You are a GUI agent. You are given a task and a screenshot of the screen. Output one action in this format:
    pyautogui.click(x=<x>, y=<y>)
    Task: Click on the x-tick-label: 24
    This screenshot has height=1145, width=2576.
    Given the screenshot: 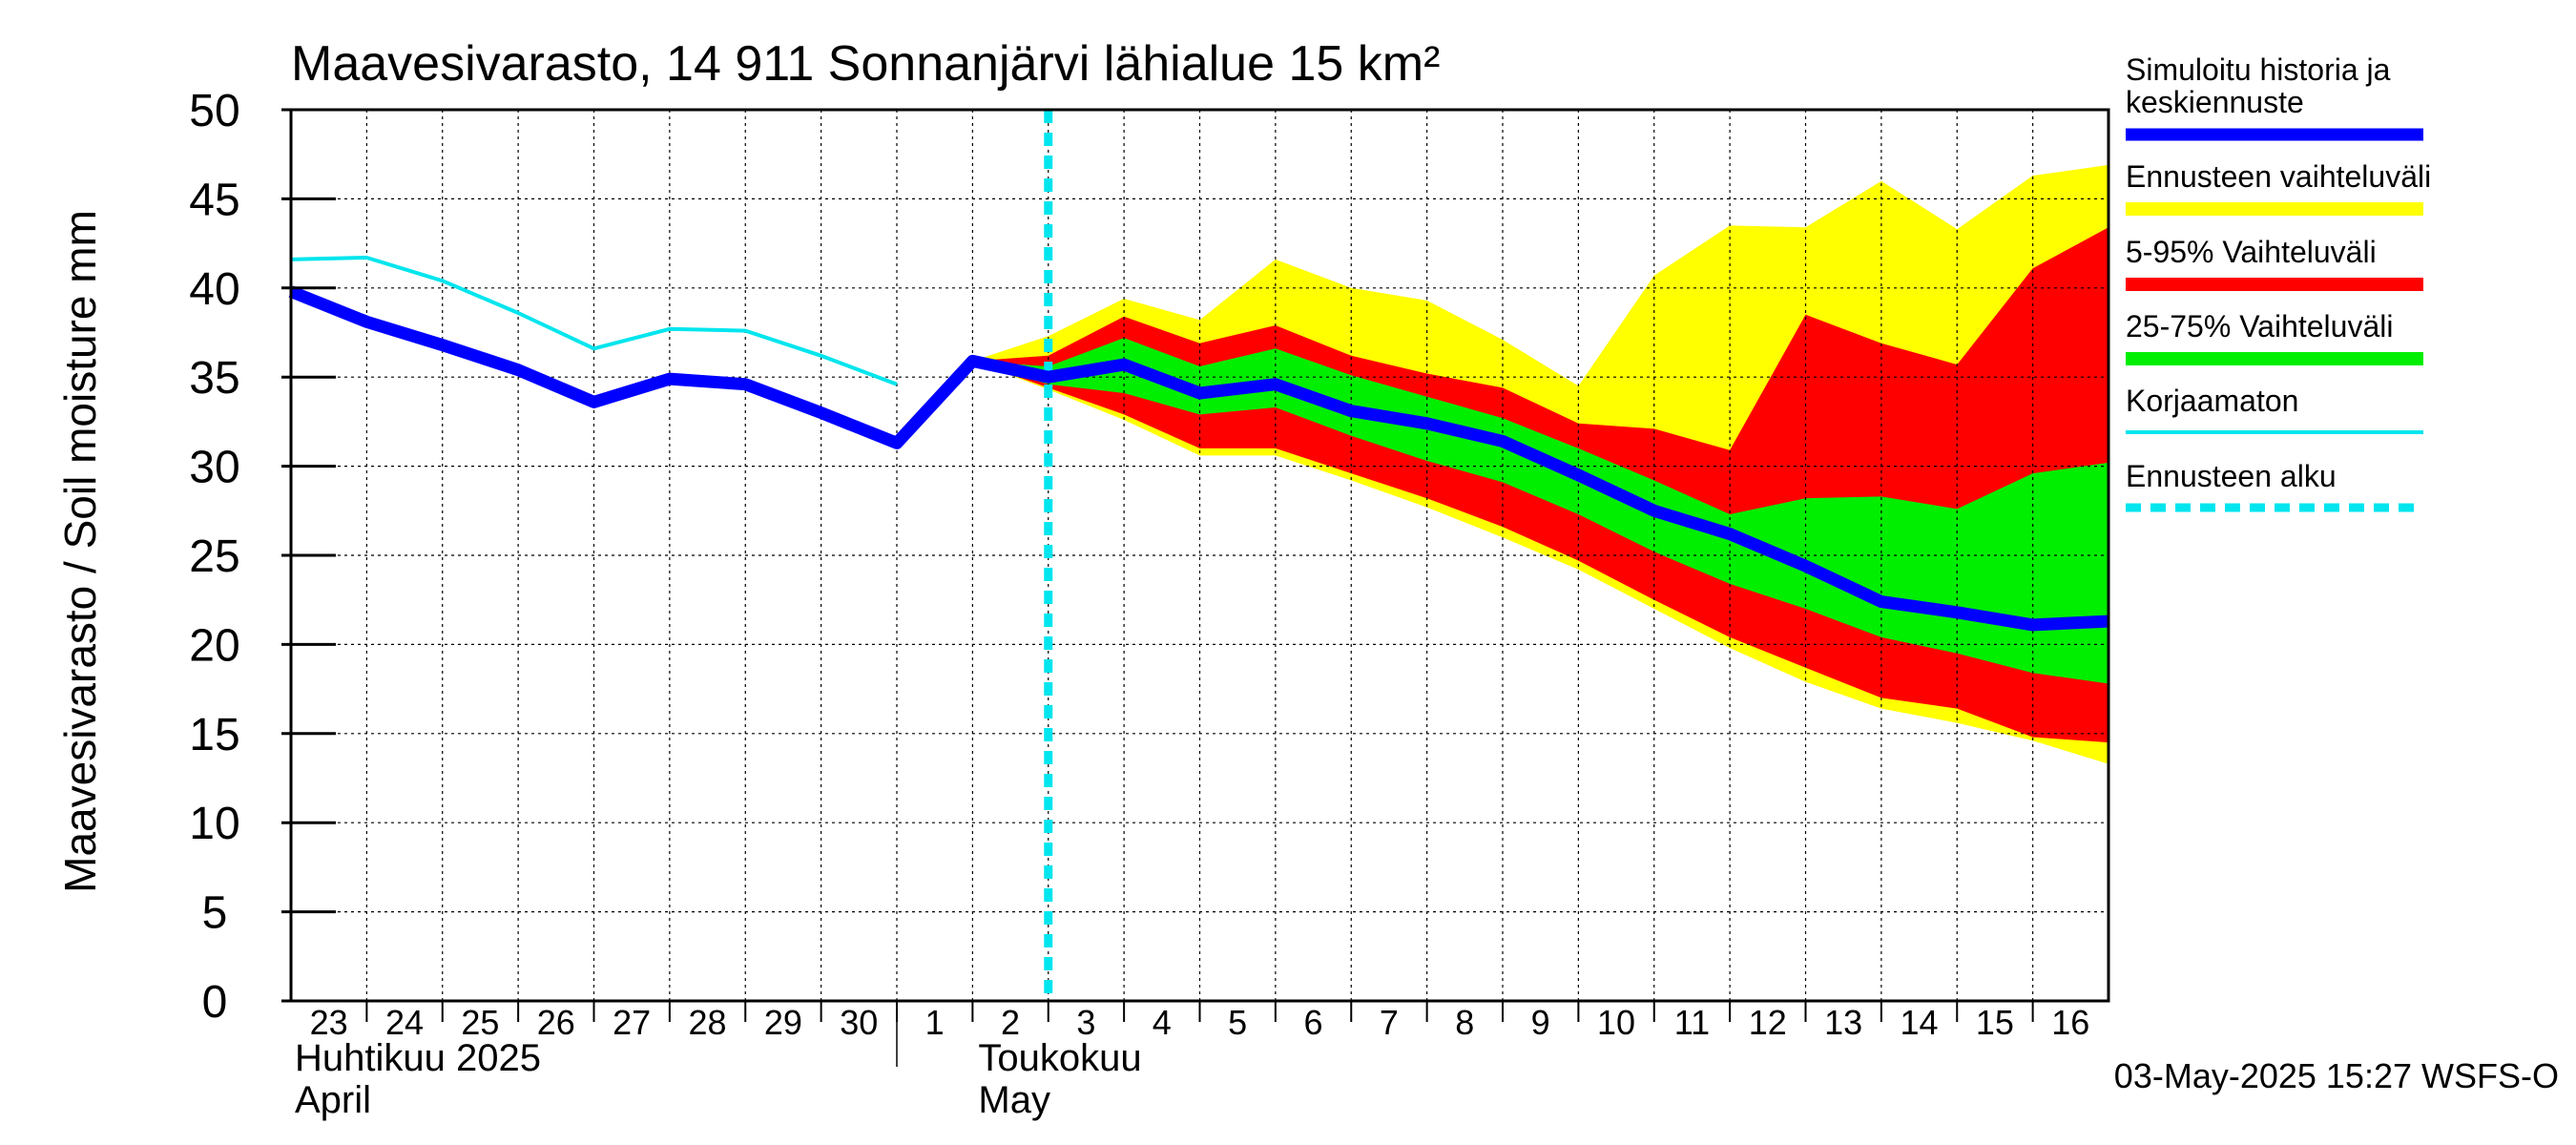 What is the action you would take?
    pyautogui.click(x=404, y=1022)
    